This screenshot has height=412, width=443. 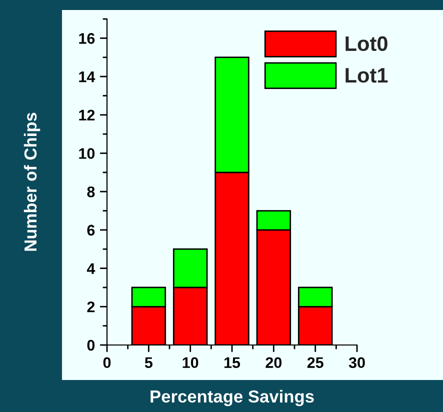 What do you see at coordinates (274, 362) in the screenshot?
I see `x-tick-label: 20` at bounding box center [274, 362].